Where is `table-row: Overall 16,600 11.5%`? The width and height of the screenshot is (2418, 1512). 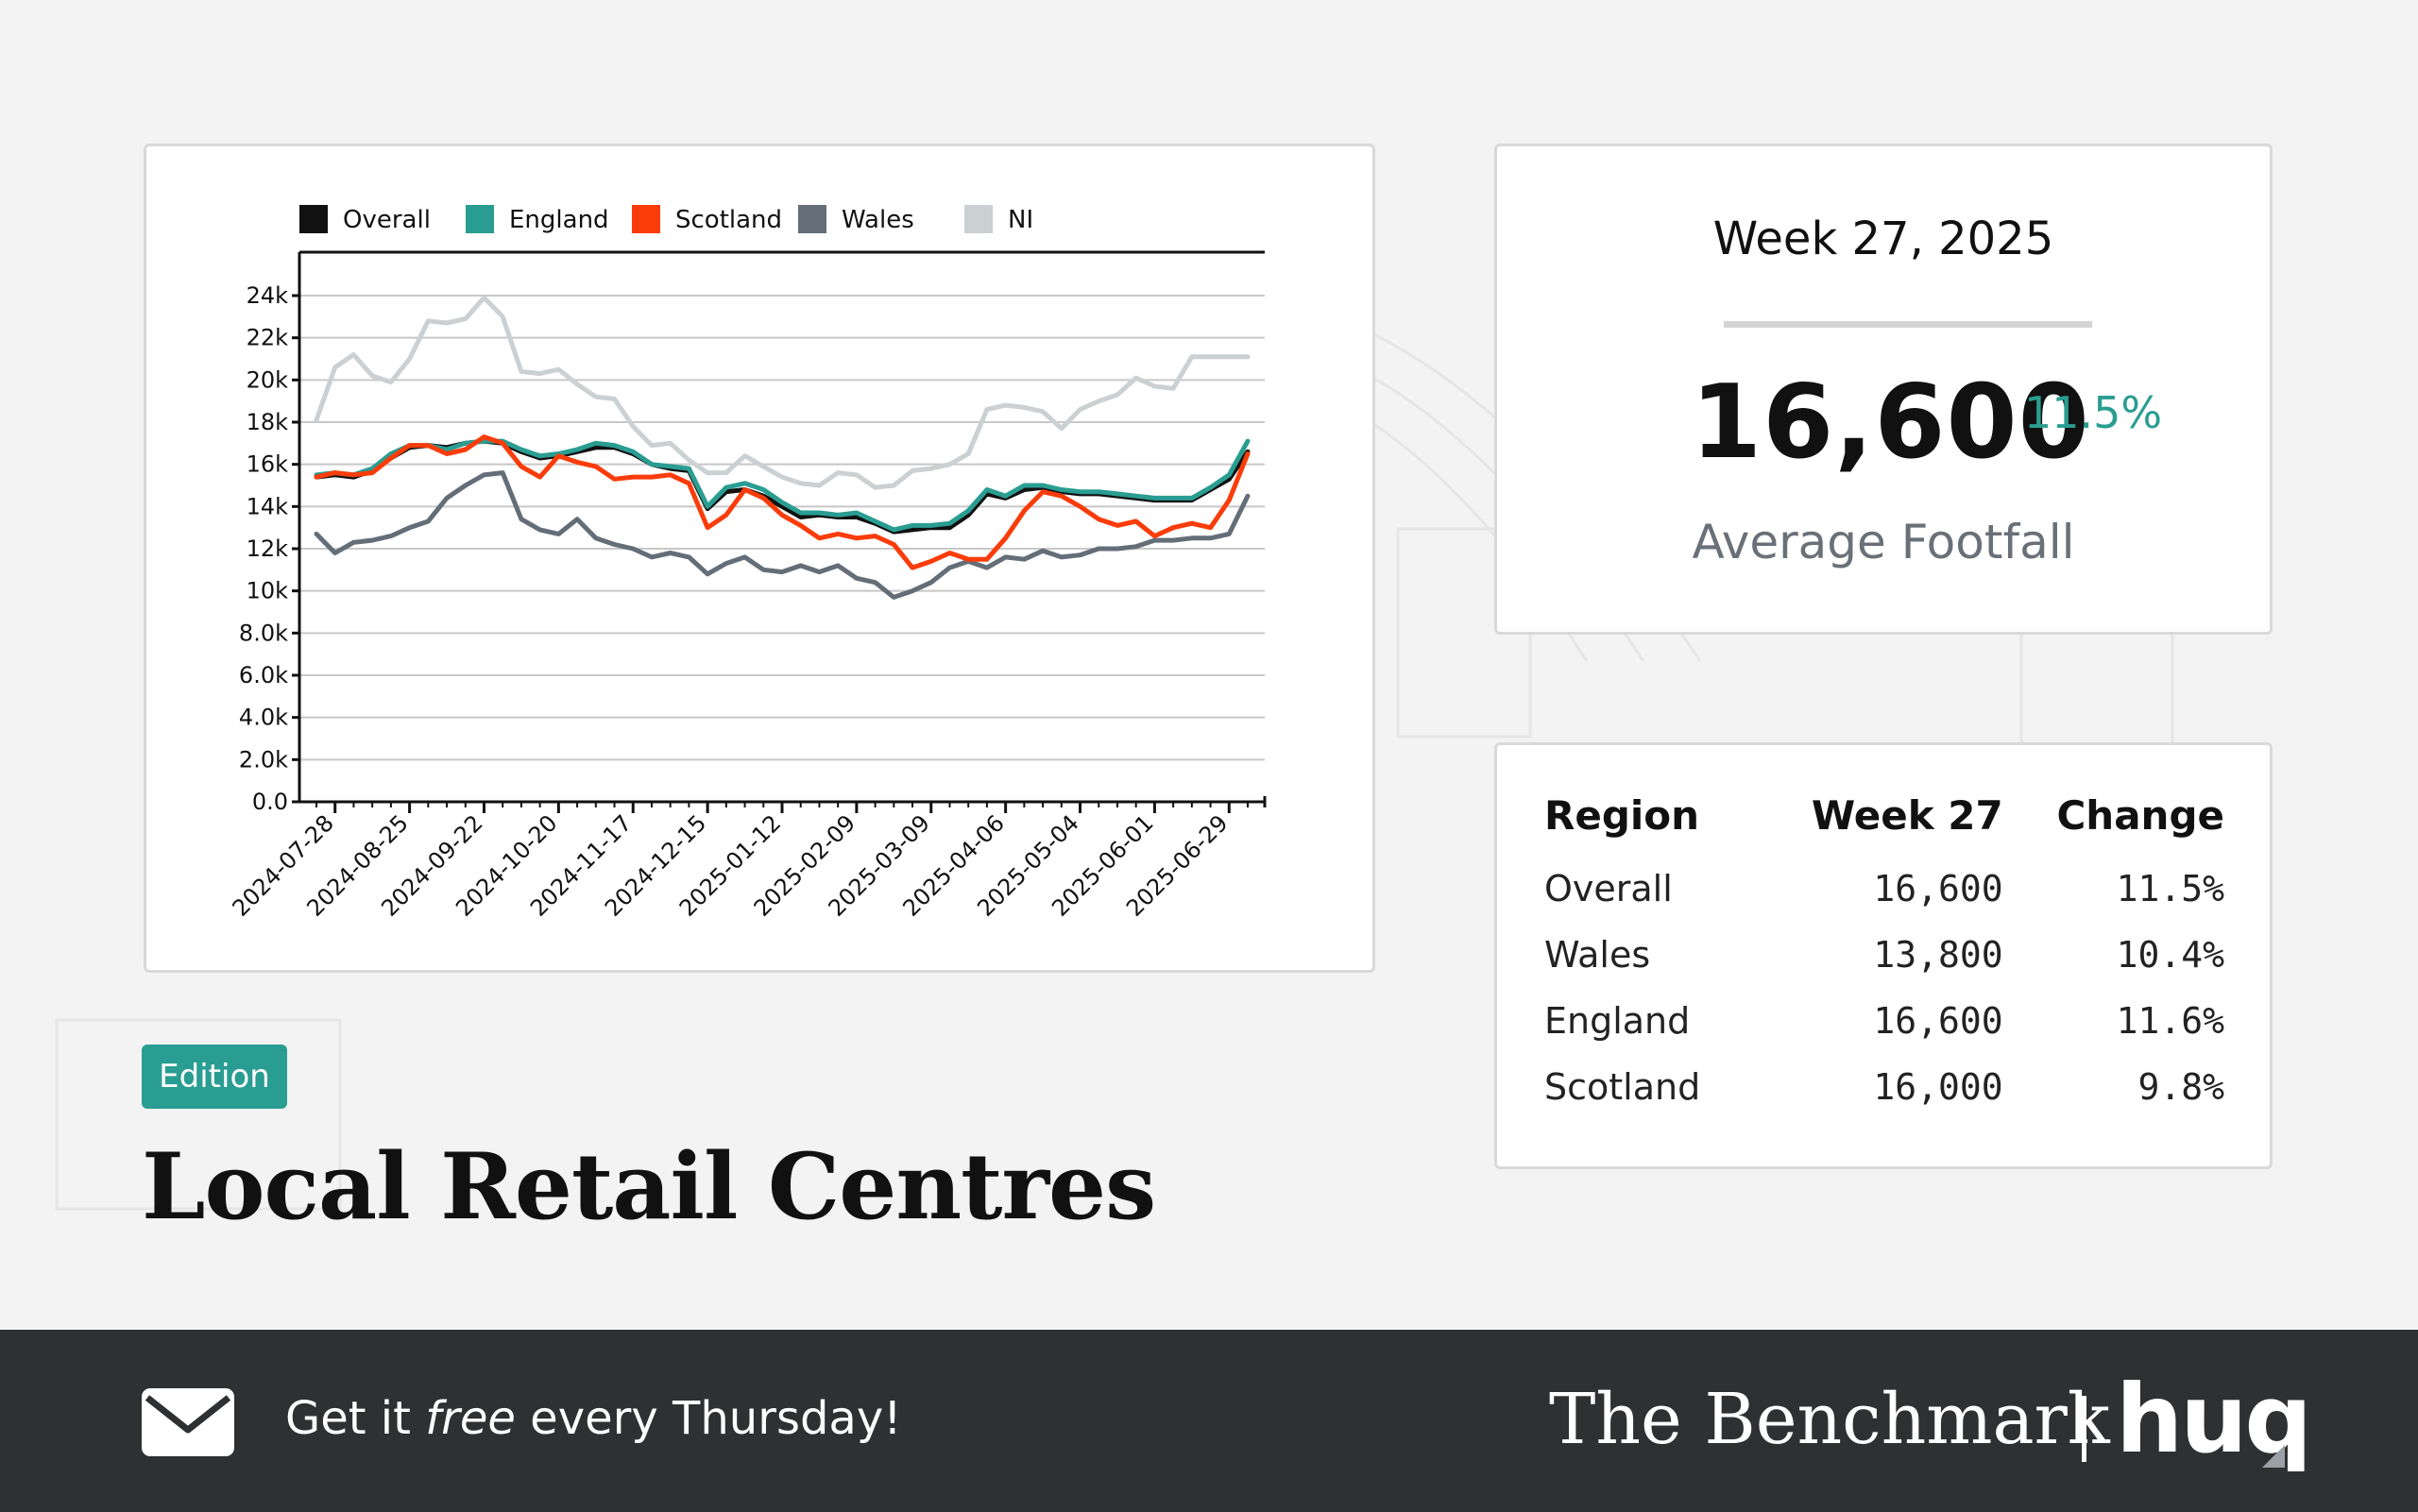
table-row: Overall 16,600 11.5% is located at coordinates (1884, 889).